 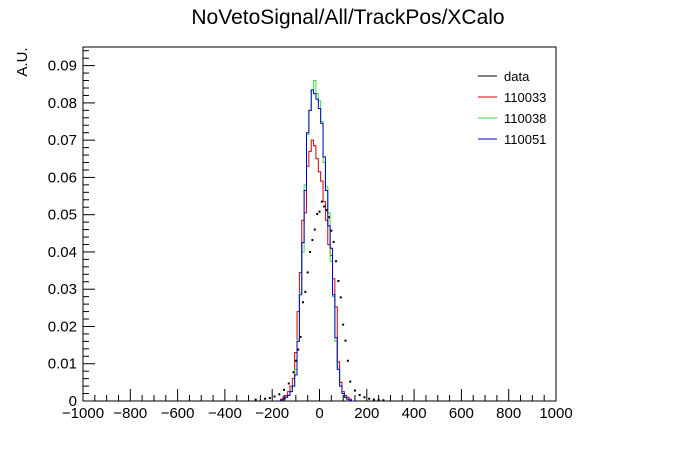 I want to click on series-layer, so click(x=319, y=241).